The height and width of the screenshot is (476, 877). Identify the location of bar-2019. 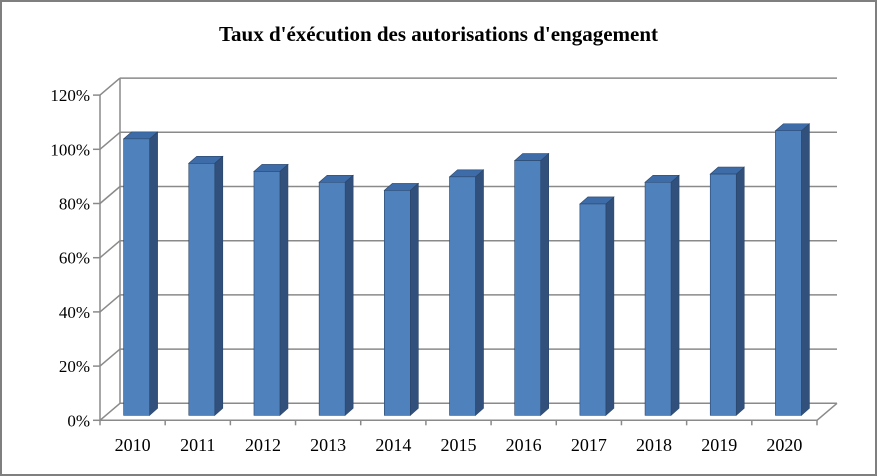
(723, 294).